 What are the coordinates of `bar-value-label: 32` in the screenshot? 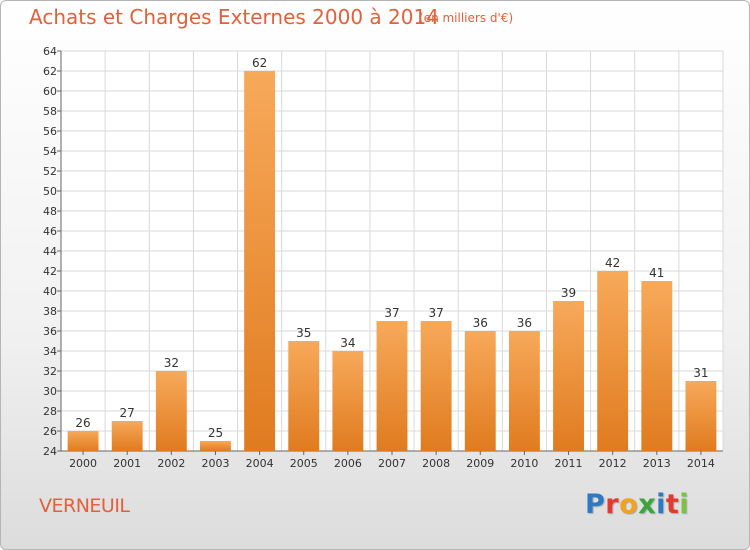 It's located at (171, 363).